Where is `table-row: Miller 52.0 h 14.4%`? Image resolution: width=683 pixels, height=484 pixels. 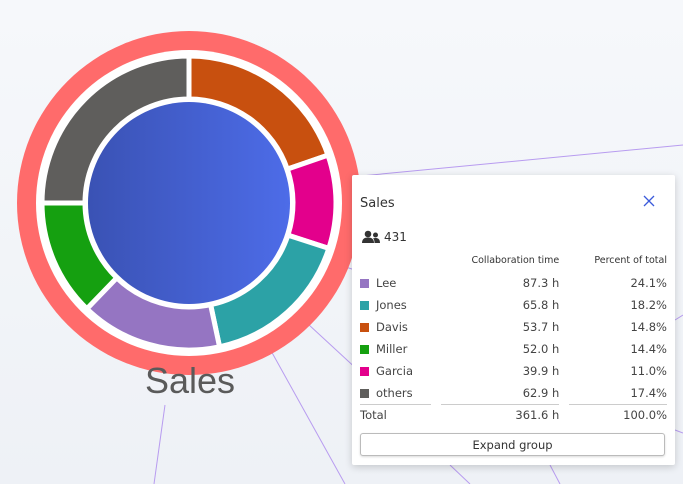 table-row: Miller 52.0 h 14.4% is located at coordinates (513, 349).